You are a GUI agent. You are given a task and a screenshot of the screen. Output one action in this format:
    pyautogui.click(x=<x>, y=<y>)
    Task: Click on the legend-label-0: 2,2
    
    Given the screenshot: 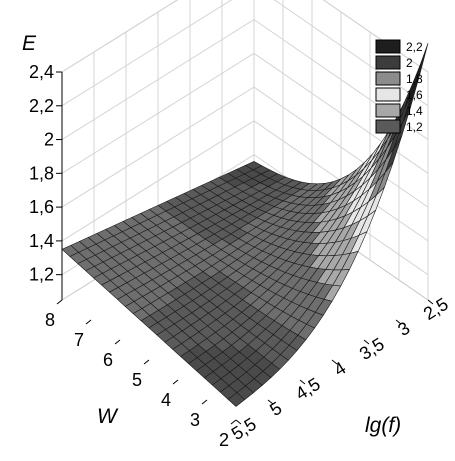 What is the action you would take?
    pyautogui.click(x=414, y=47)
    